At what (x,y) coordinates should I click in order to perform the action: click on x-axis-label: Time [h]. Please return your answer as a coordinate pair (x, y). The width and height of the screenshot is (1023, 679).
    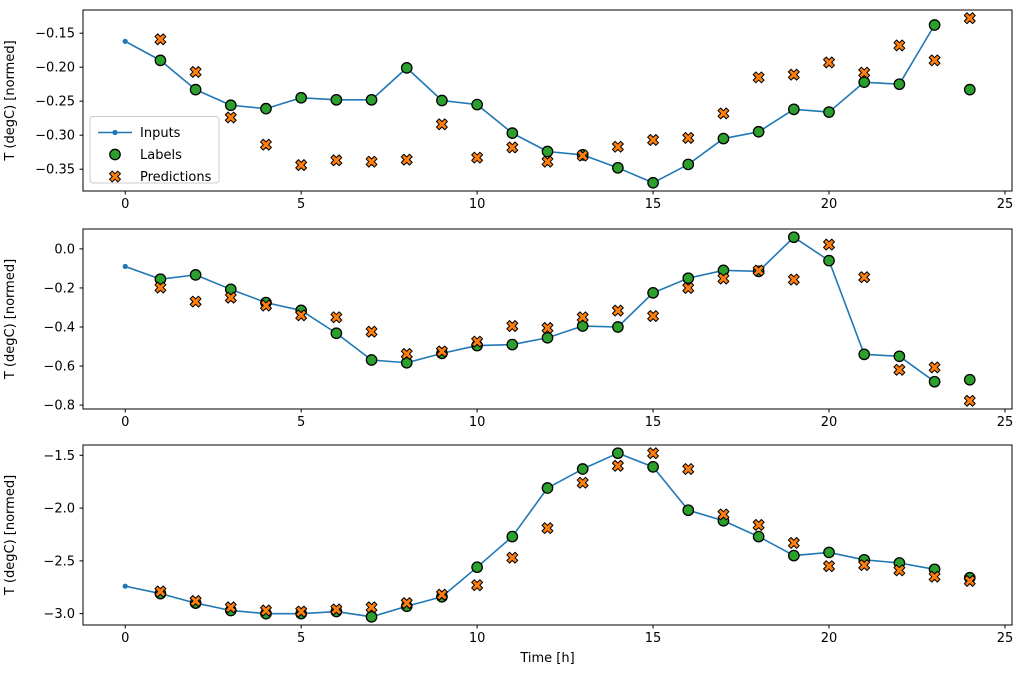
    Looking at the image, I should click on (546, 658).